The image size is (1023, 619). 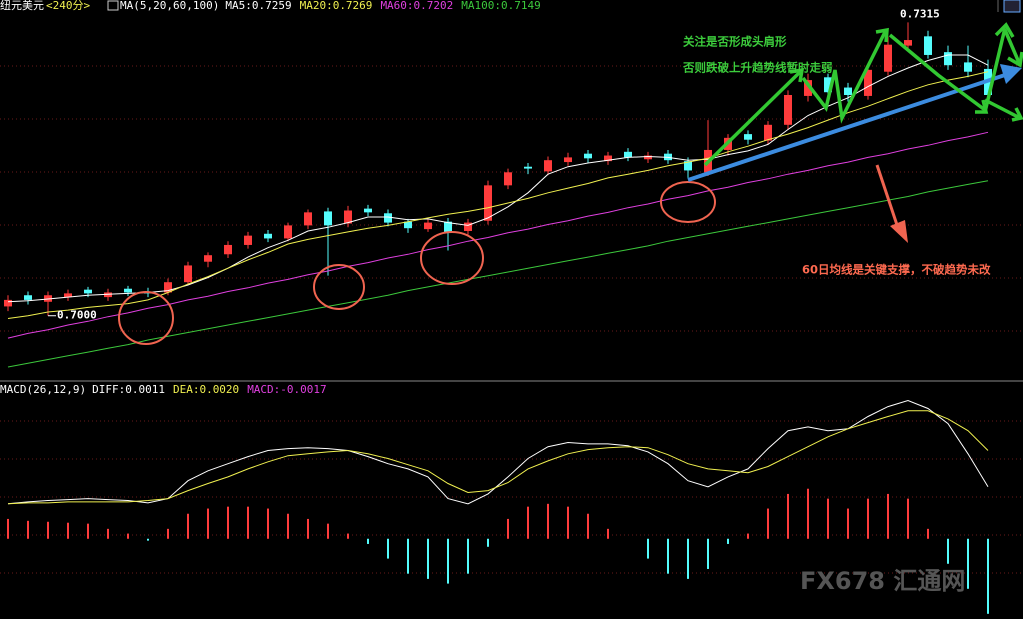 I want to click on high-label: 0.7315, so click(x=920, y=13).